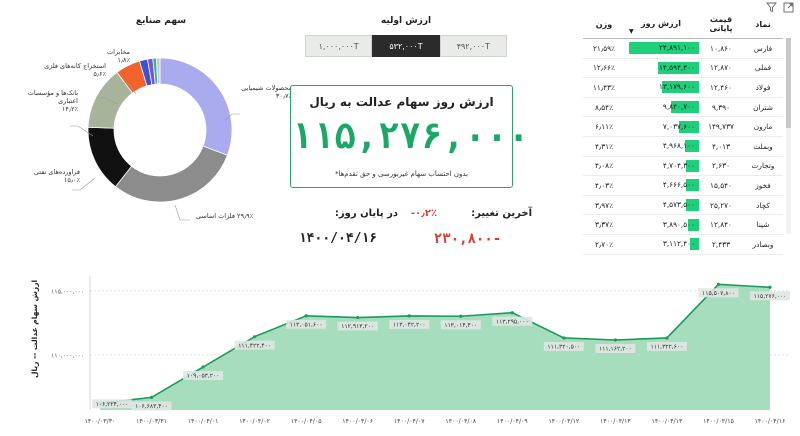 This screenshot has height=436, width=800. What do you see at coordinates (721, 87) in the screenshot?
I see `cell-price: ۱۲,۴۶۰` at bounding box center [721, 87].